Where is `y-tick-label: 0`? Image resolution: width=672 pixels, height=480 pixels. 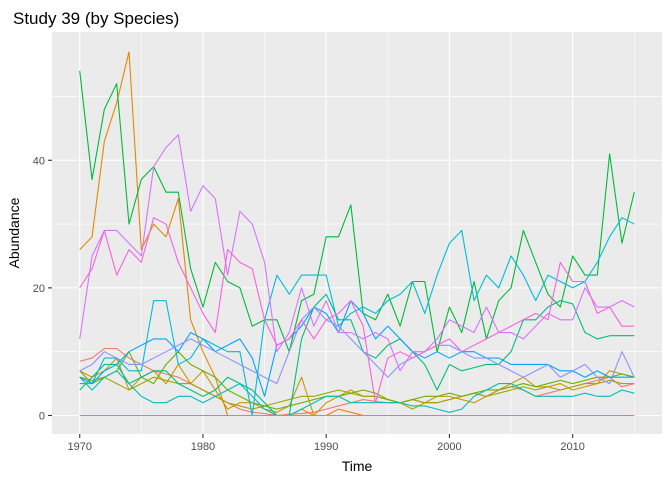 y-tick-label: 0 is located at coordinates (42, 416).